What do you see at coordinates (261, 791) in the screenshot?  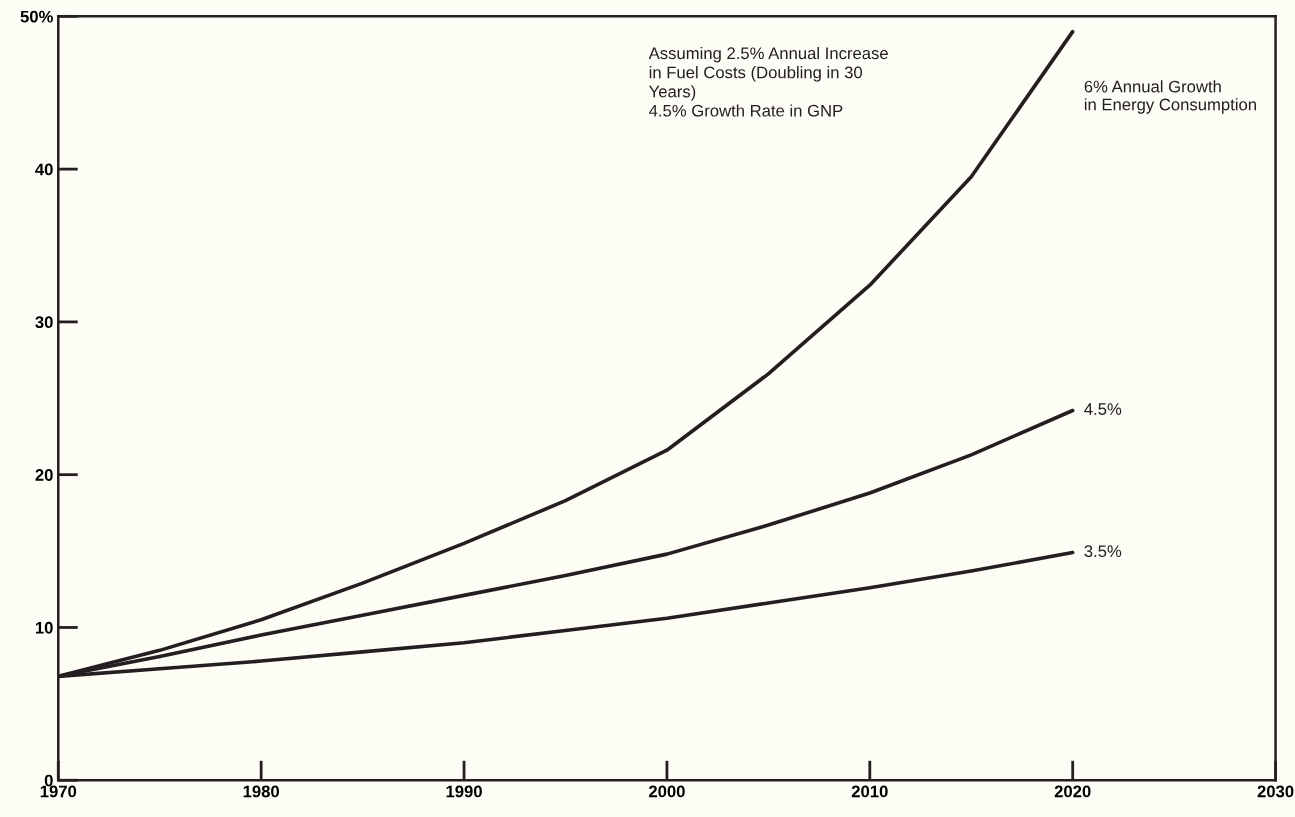 I see `x-tick-label: 1980` at bounding box center [261, 791].